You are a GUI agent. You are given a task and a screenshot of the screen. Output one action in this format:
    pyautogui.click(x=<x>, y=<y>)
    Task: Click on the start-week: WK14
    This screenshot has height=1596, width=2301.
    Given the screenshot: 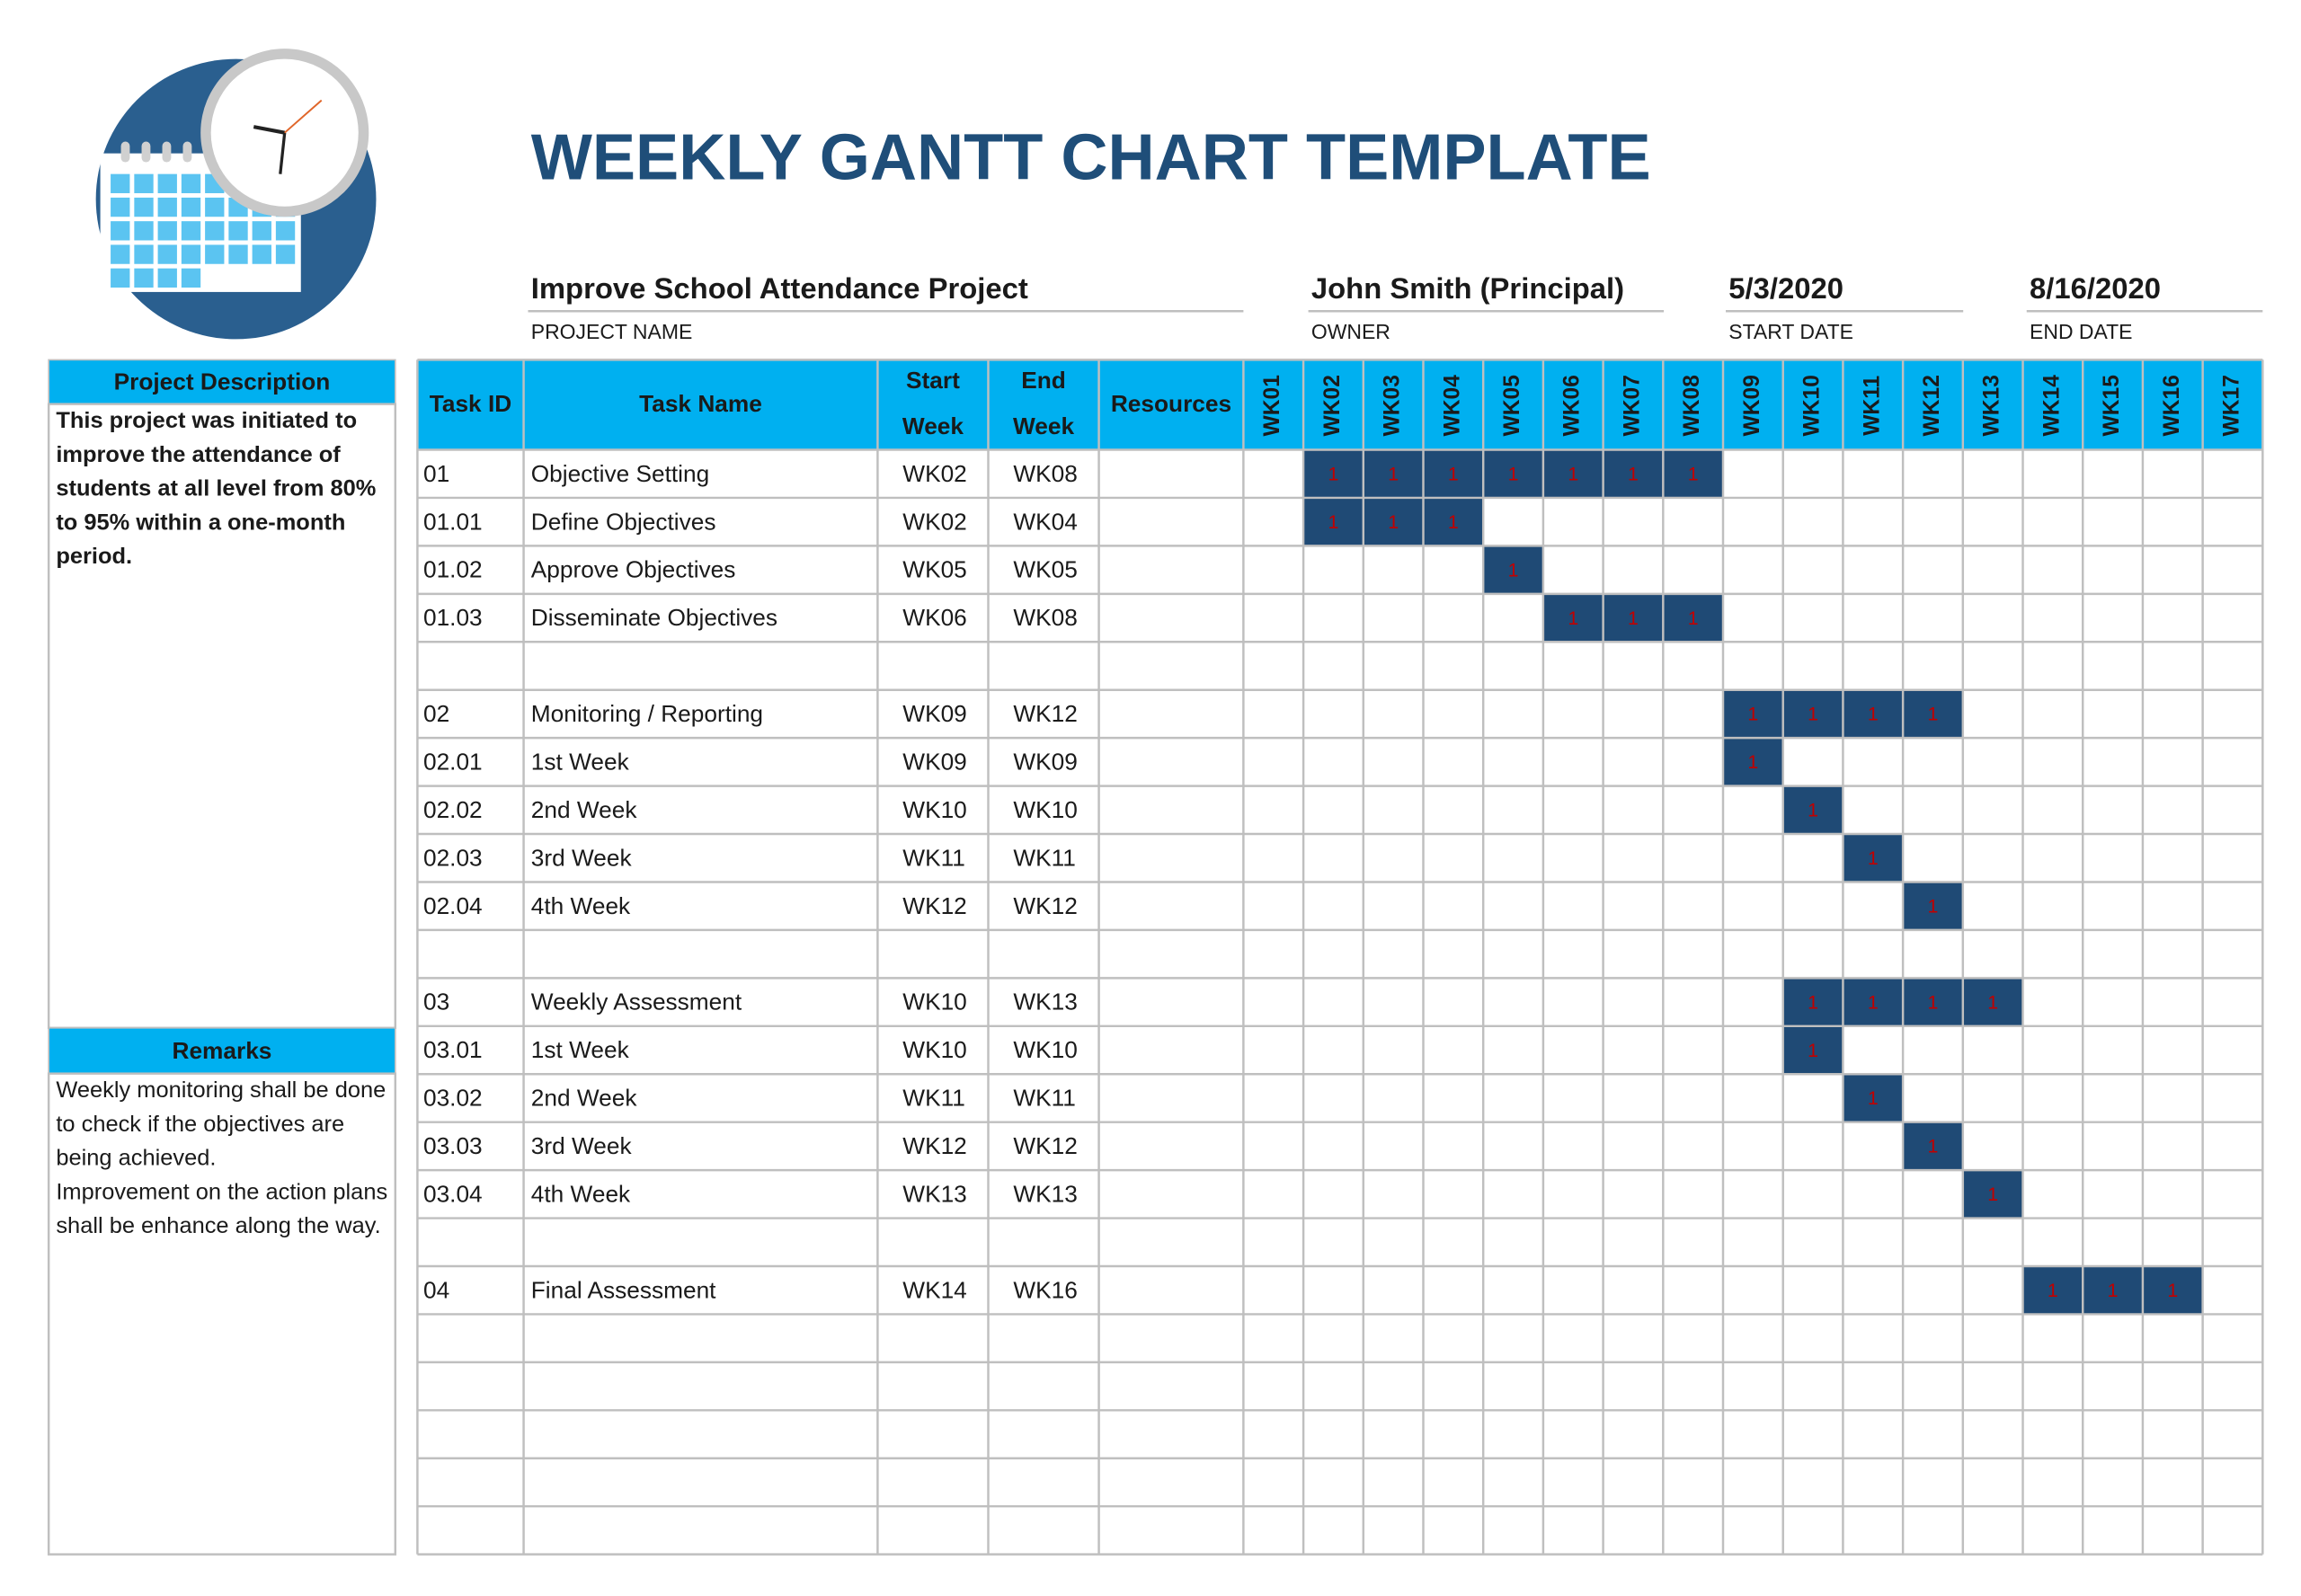 What is the action you would take?
    pyautogui.click(x=934, y=1289)
    